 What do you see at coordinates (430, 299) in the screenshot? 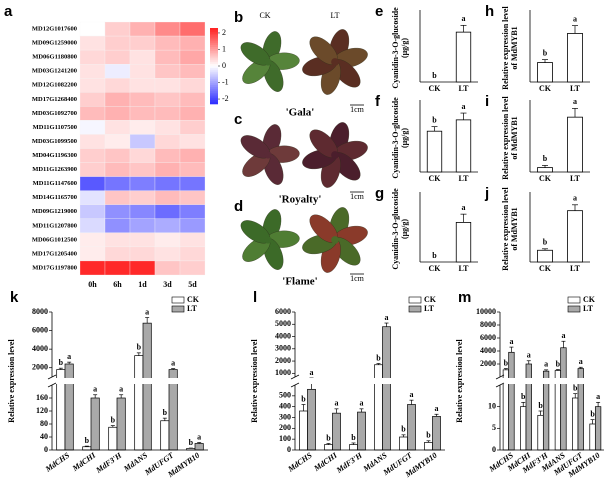
I see `legend-label: CK` at bounding box center [430, 299].